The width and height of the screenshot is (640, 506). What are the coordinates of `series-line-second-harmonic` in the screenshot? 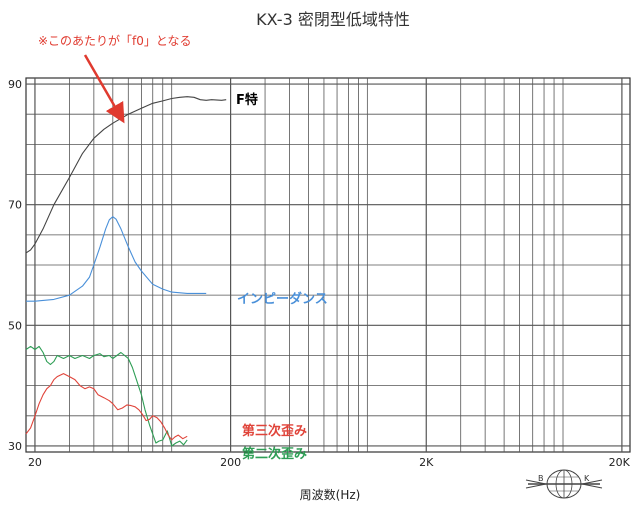 It's located at (106, 396).